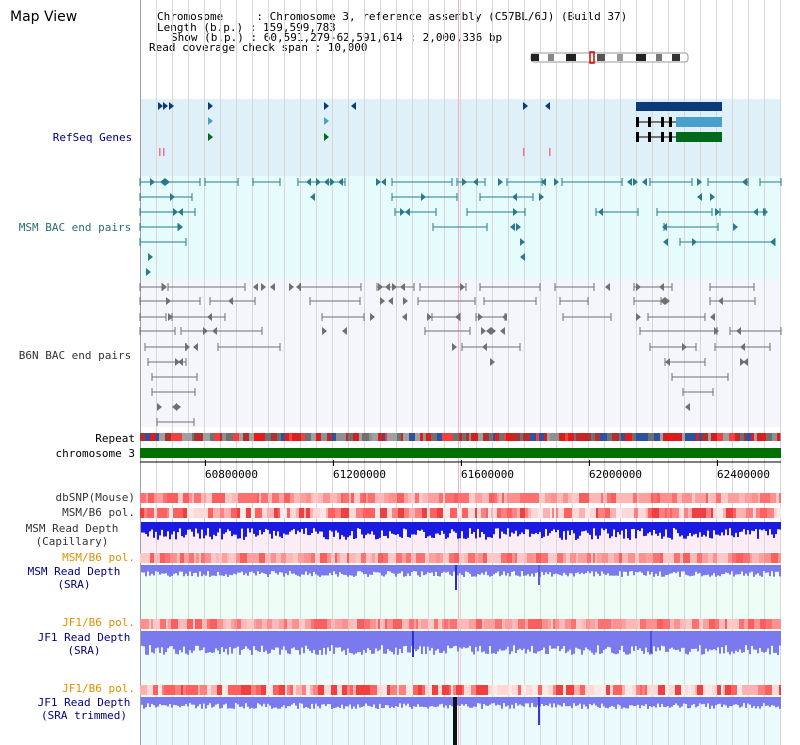 This screenshot has height=745, width=800. I want to click on track-label-jf1-b6-pol-2: JF1/B6 pol., so click(98, 688).